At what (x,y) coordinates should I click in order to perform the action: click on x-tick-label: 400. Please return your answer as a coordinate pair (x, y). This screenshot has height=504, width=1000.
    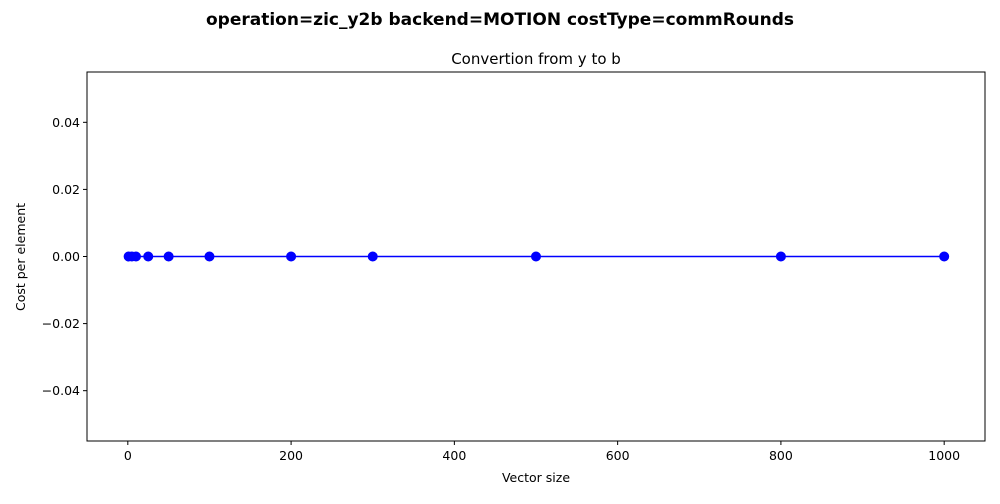
    Looking at the image, I should click on (454, 455).